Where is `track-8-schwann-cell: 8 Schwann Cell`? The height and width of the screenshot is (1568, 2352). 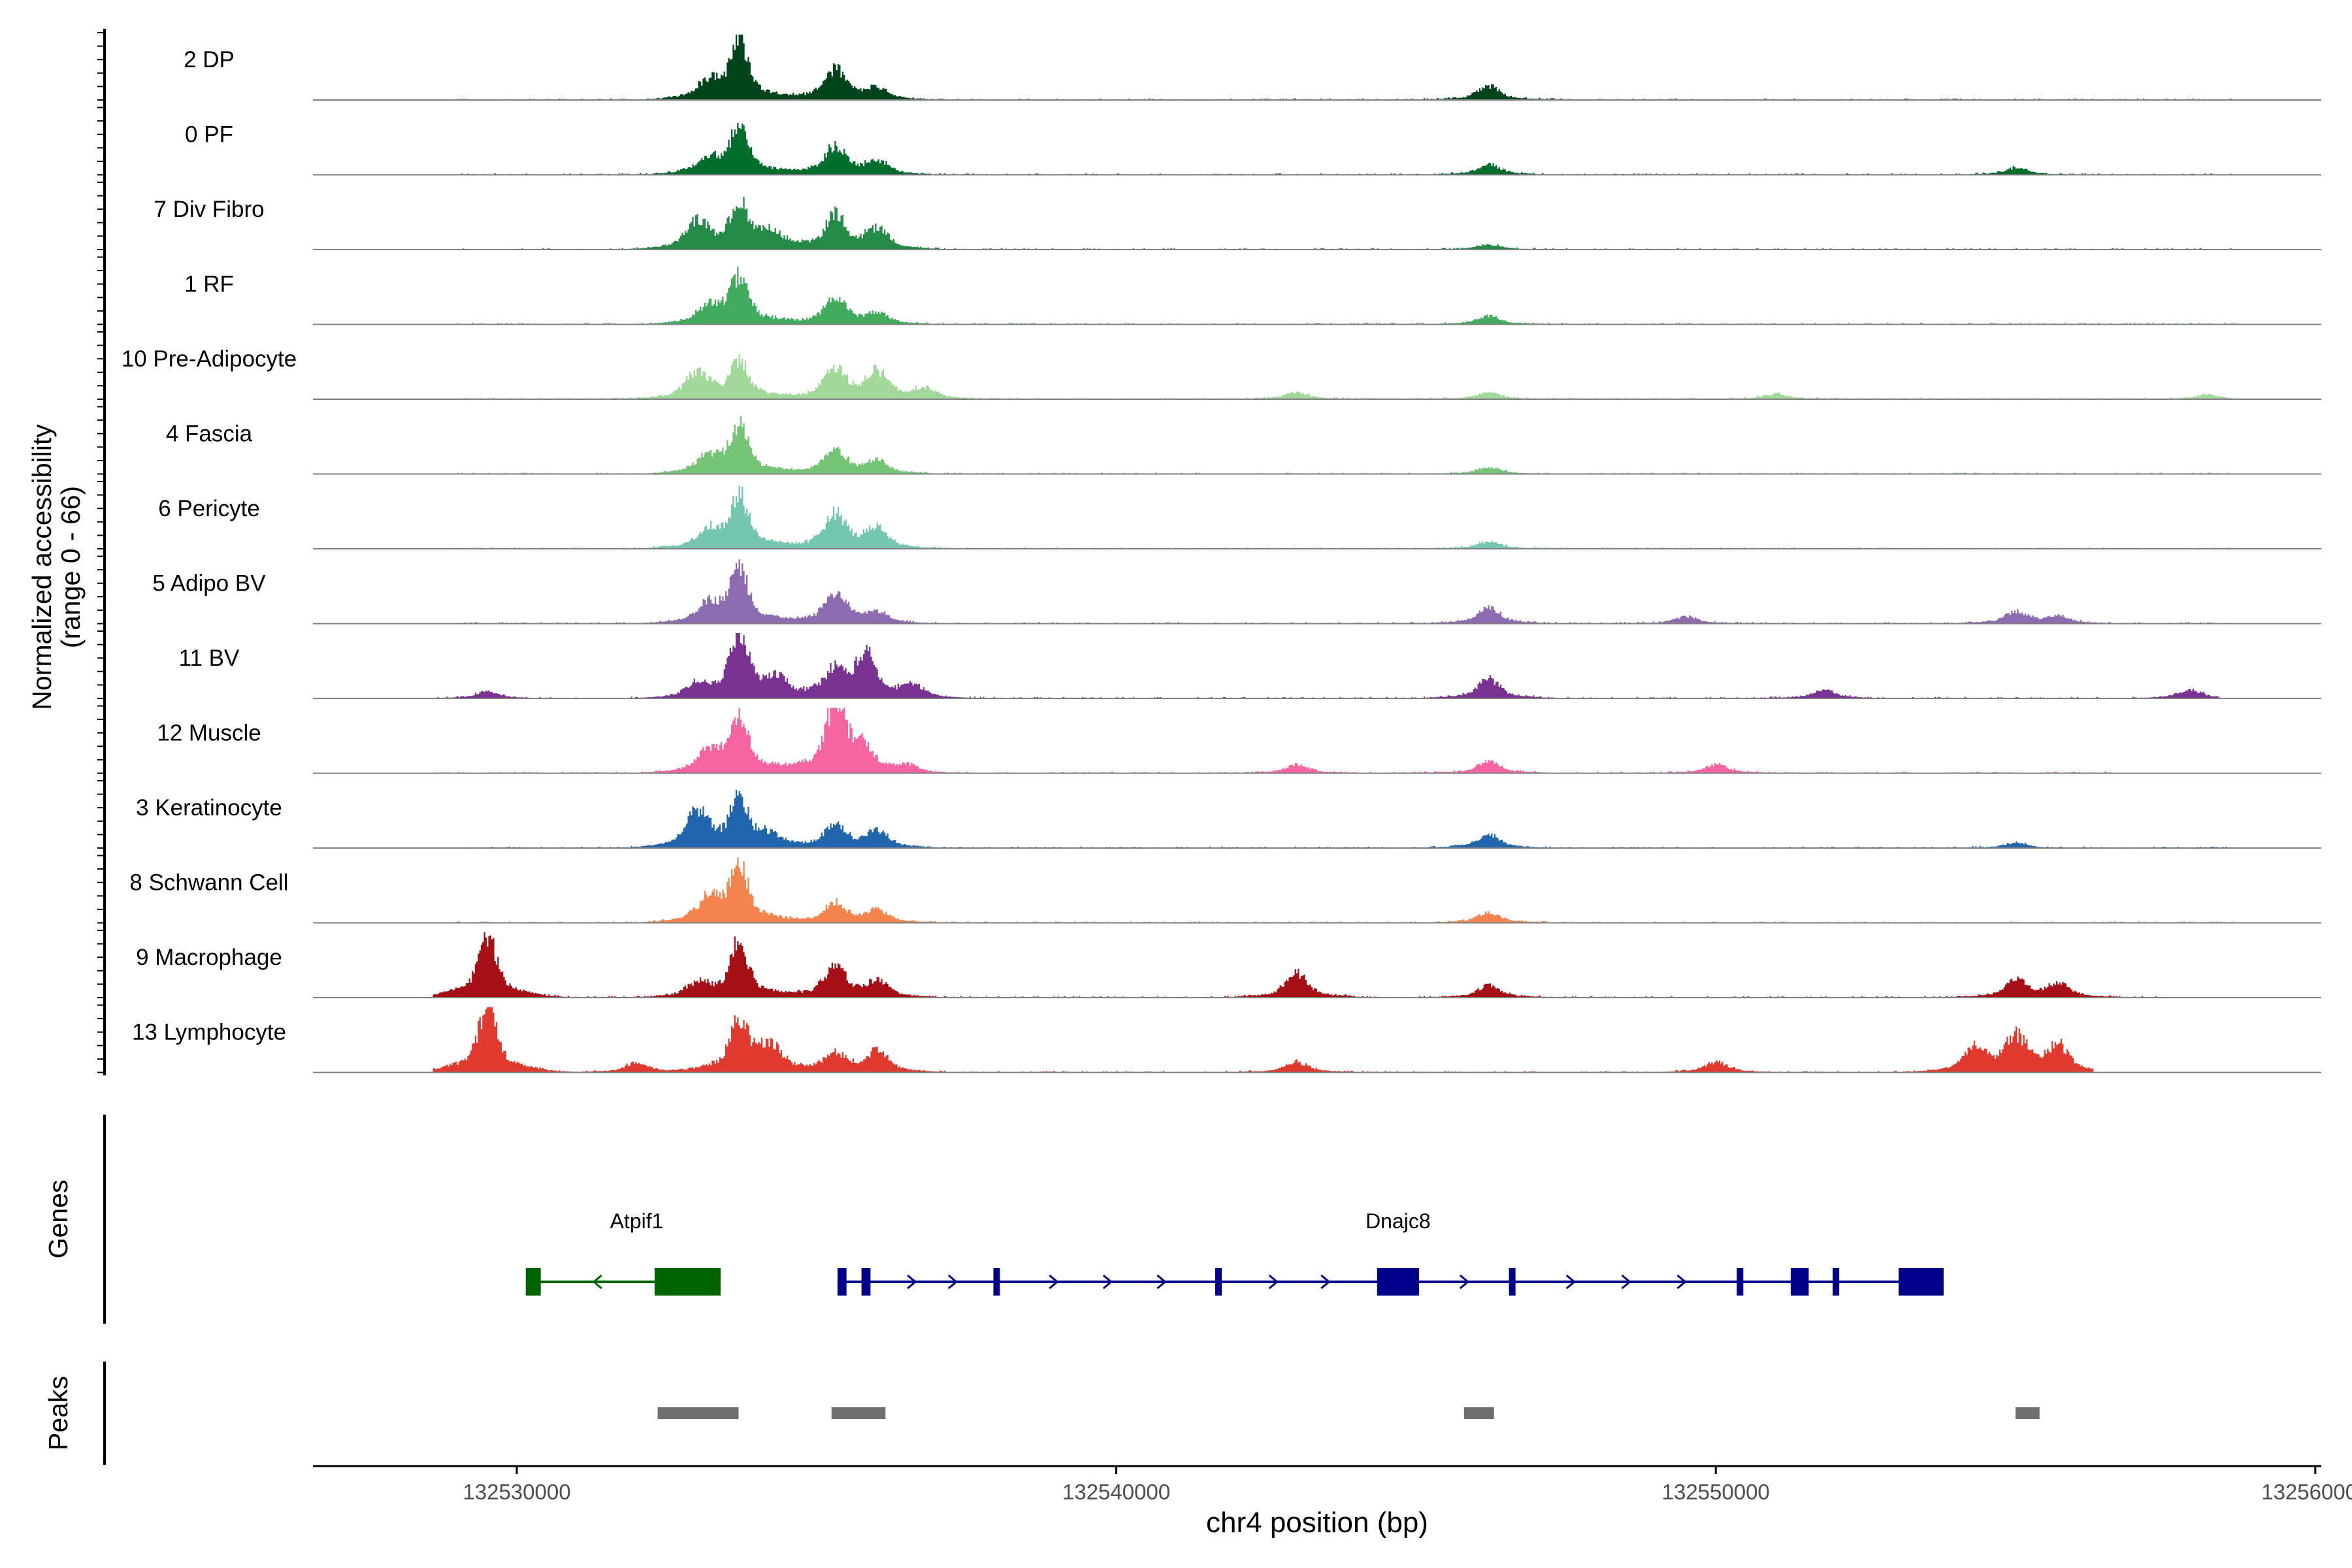
track-8-schwann-cell: 8 Schwann Cell is located at coordinates (1225, 890).